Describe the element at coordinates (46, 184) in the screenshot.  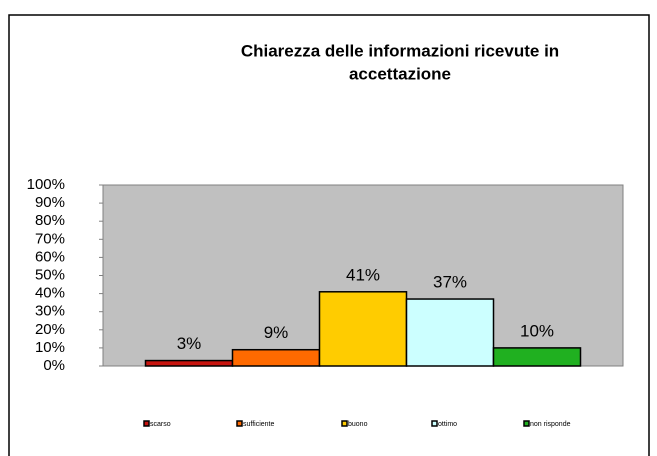
I see `y-tick-label: 100%` at that location.